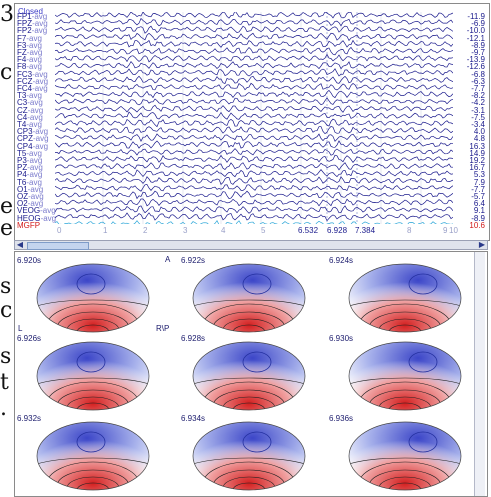 This screenshot has width=491, height=497. I want to click on channel-label: CZ-avg, so click(30, 110).